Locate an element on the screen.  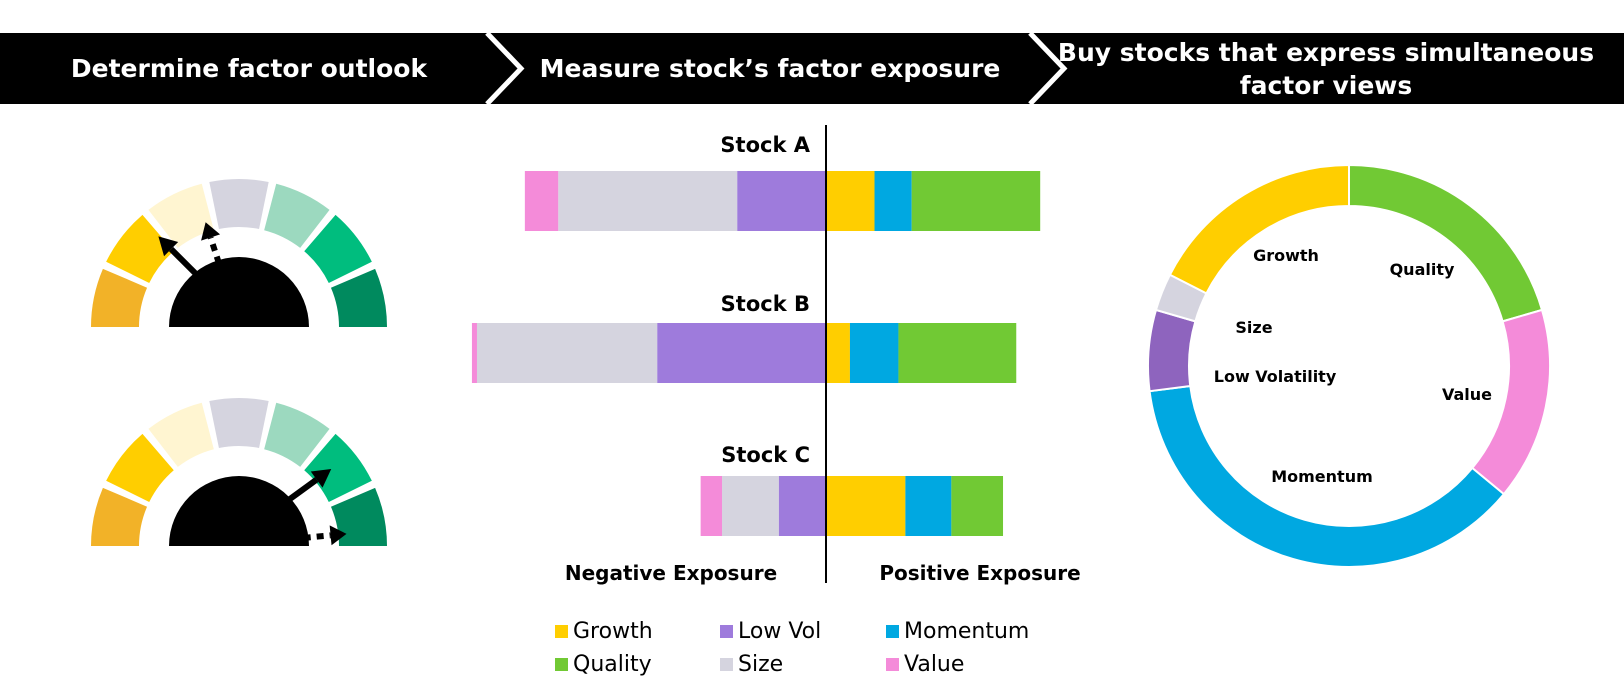
bar-label-stock-b: Stock B is located at coordinates (765, 304).